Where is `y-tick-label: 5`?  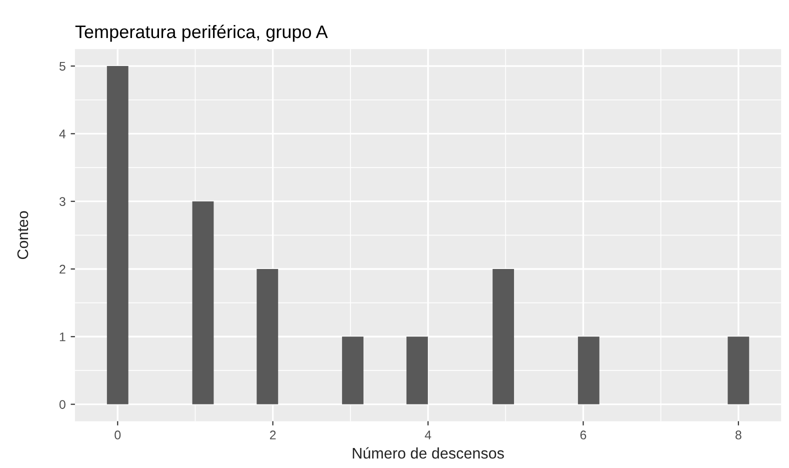 y-tick-label: 5 is located at coordinates (62, 66).